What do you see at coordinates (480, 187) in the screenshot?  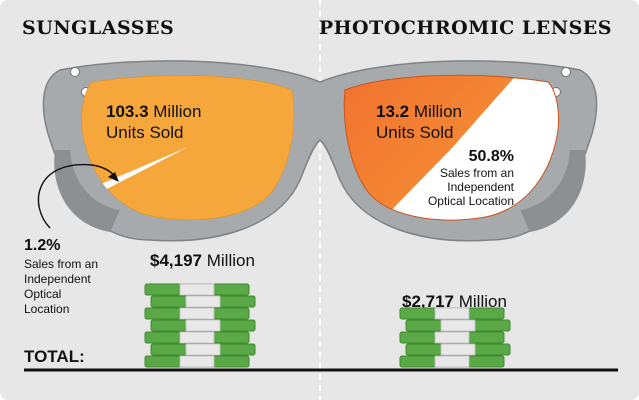 I see `right-callout-line2: Independent` at bounding box center [480, 187].